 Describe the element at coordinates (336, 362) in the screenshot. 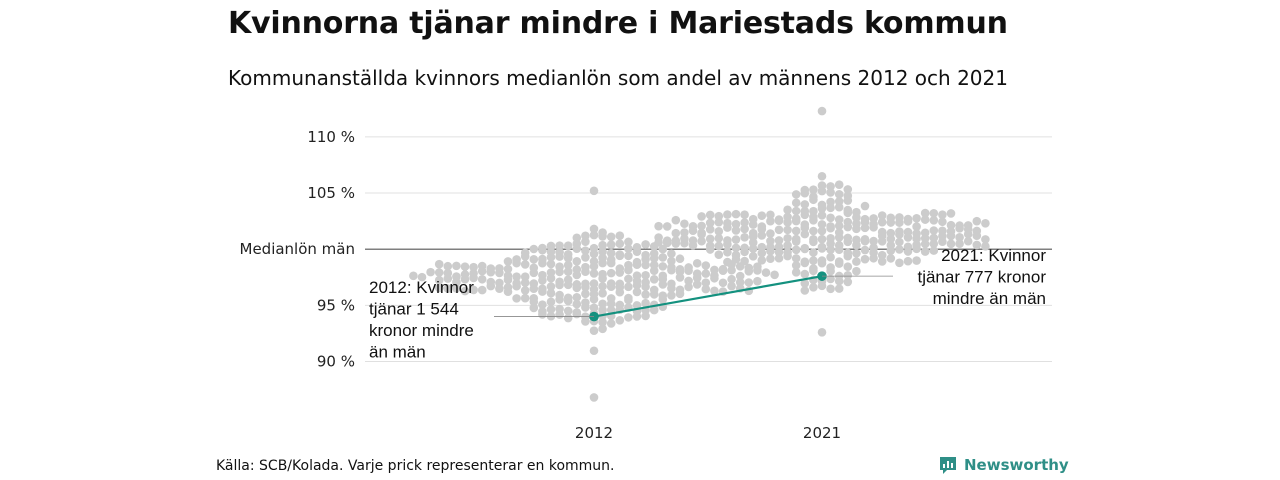

I see `y-tick-label: 90 %` at that location.